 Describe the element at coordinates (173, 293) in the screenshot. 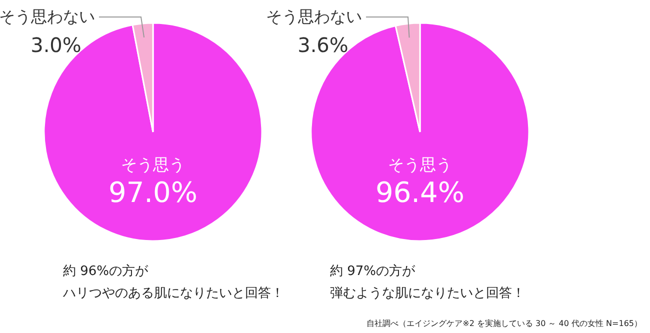

I see `text: ハリつやのある肌になりたいと回答！` at that location.